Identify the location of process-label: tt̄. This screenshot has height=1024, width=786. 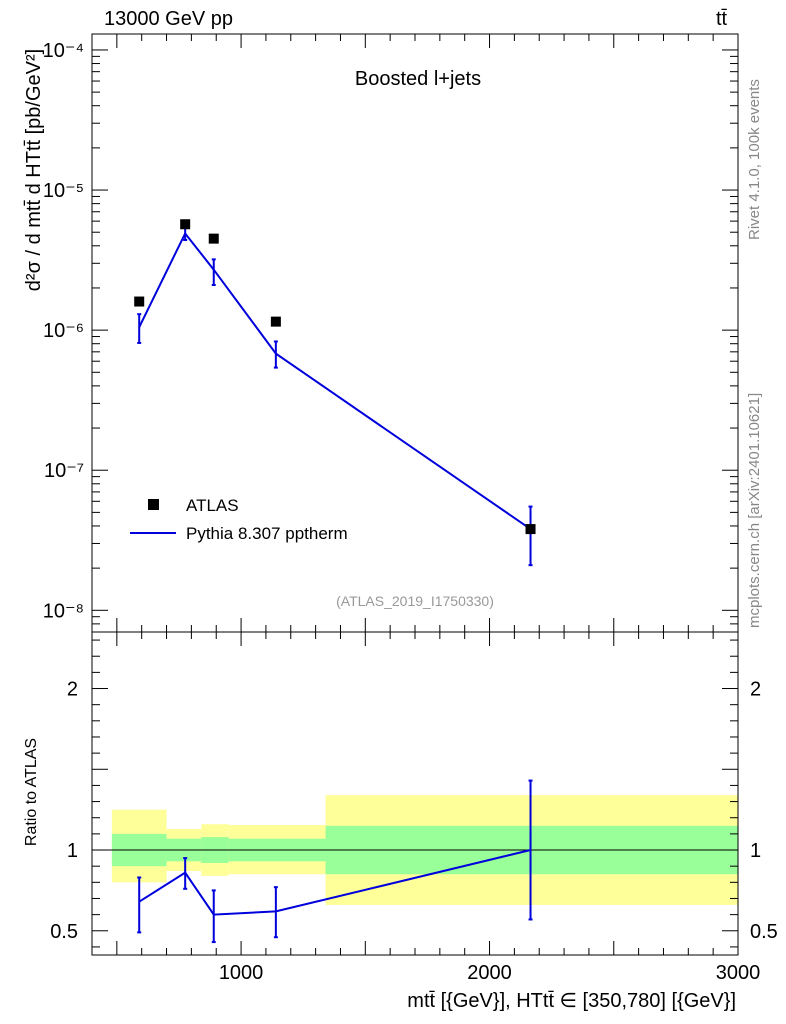
(722, 19).